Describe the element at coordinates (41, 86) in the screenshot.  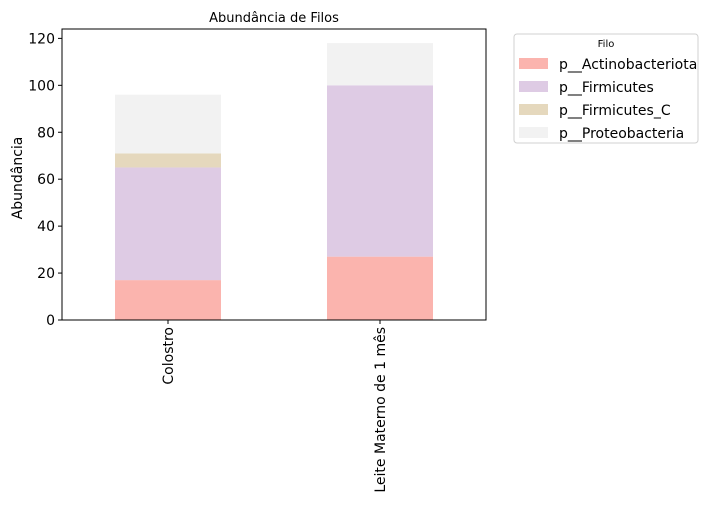
I see `y-tick-label: 100` at that location.